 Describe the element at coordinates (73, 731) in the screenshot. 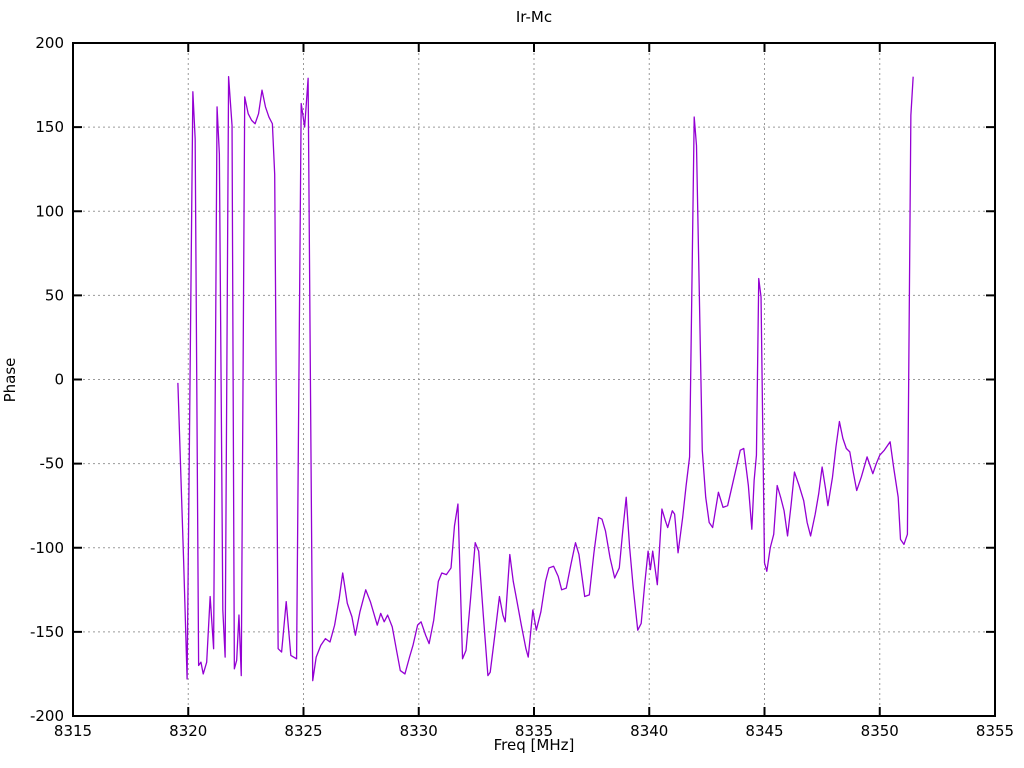

I see `x-tick-label: 8315` at that location.